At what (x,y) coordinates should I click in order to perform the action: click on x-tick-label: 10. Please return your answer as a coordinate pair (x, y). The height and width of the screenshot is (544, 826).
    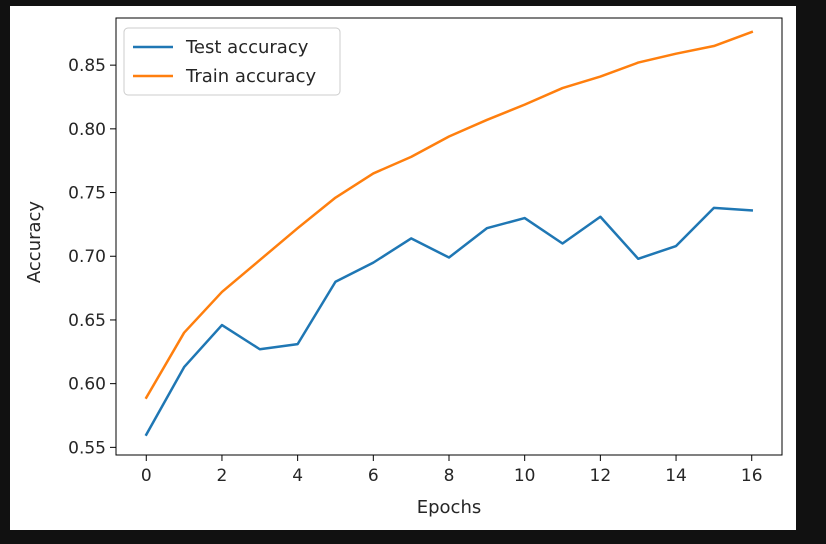
    Looking at the image, I should click on (525, 476).